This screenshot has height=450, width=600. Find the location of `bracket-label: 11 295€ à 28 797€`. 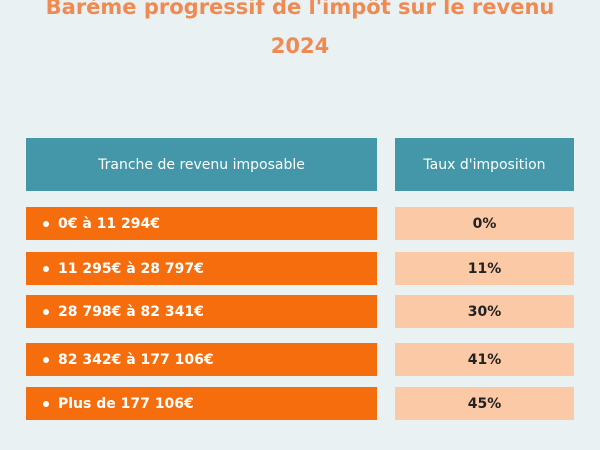

bracket-label: 11 295€ à 28 797€ is located at coordinates (131, 268).